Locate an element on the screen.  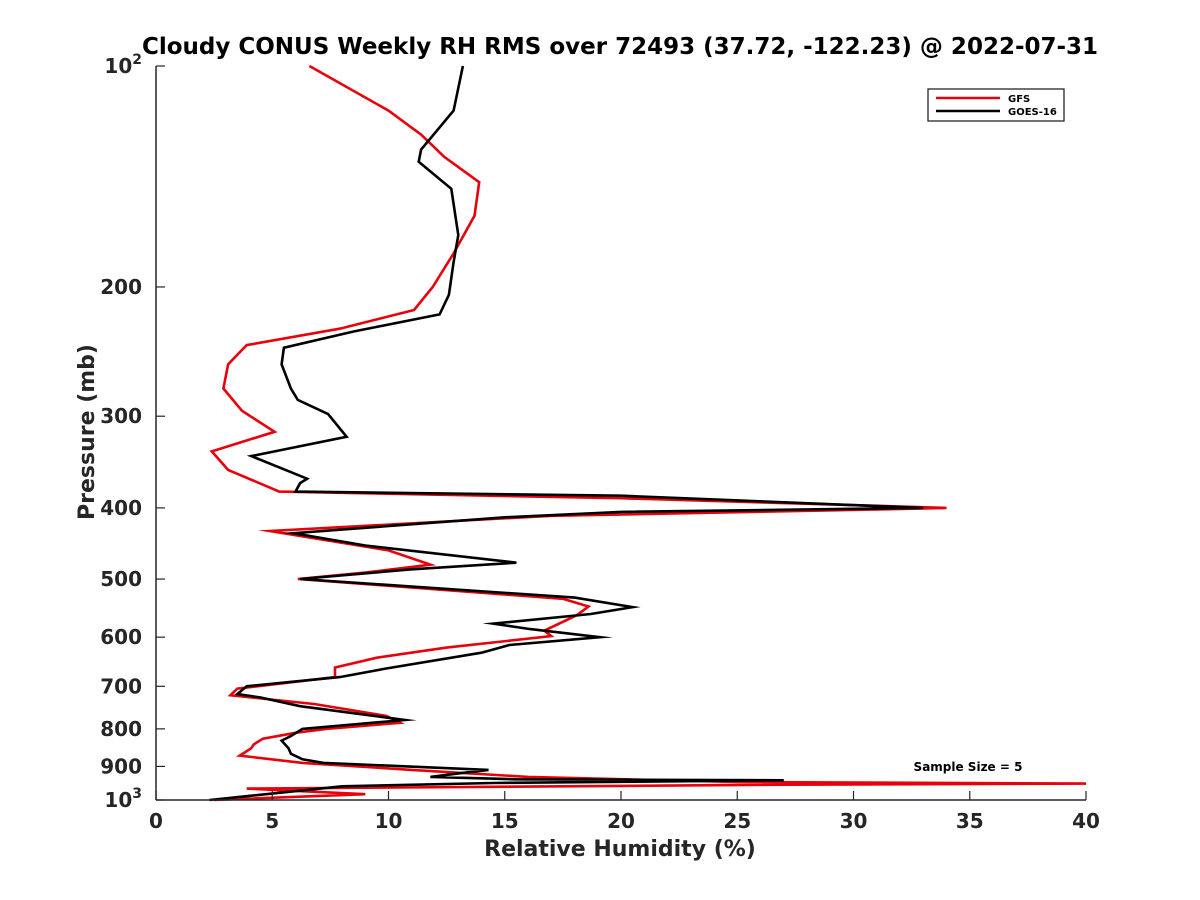
y-tick-label: 400 is located at coordinates (121, 508).